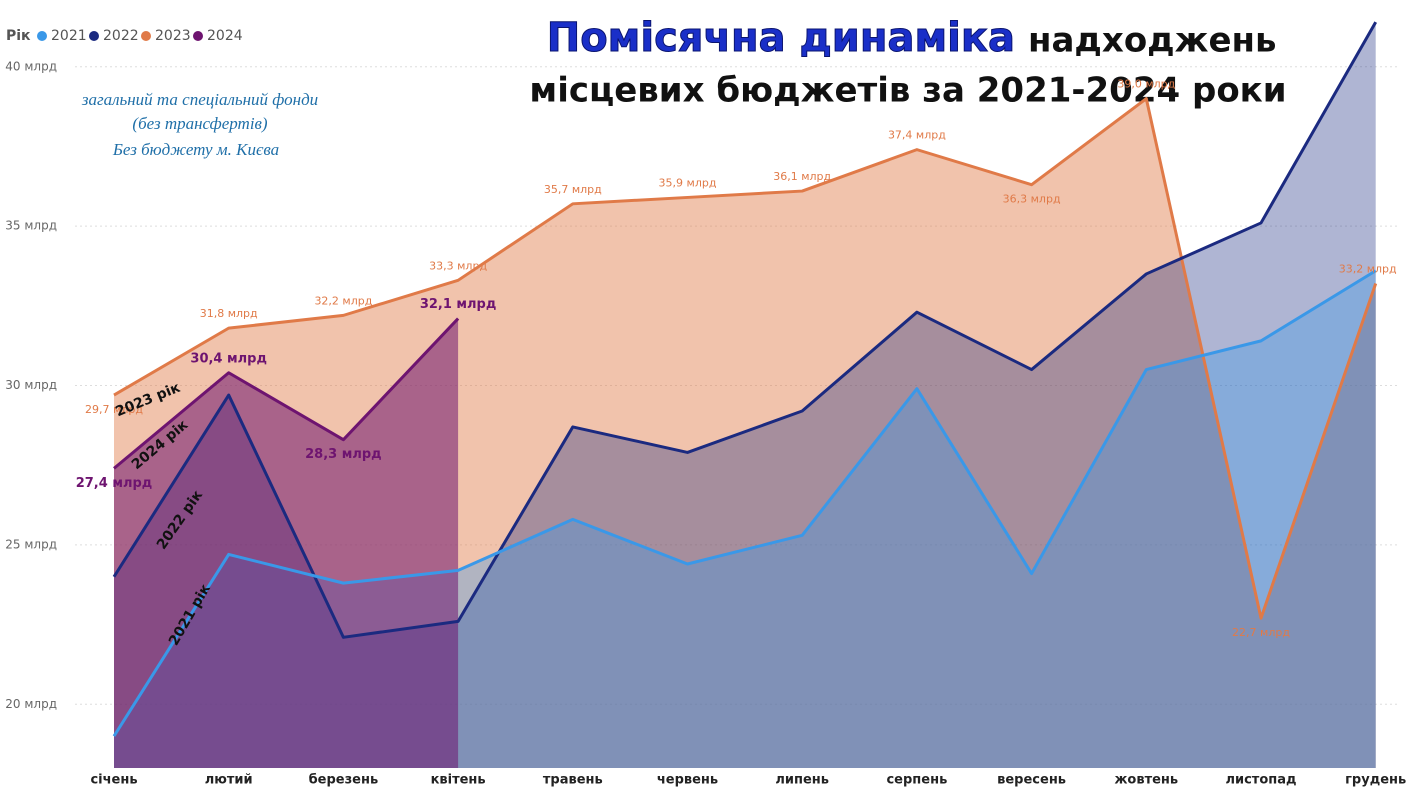 The image size is (1410, 797). Describe the element at coordinates (286, 543) in the screenshot. I see `area` at that location.